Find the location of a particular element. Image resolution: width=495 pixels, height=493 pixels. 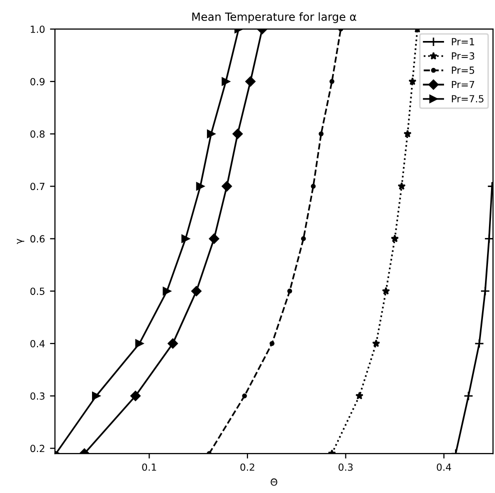

y-tick-label: 0.7 is located at coordinates (37, 186).